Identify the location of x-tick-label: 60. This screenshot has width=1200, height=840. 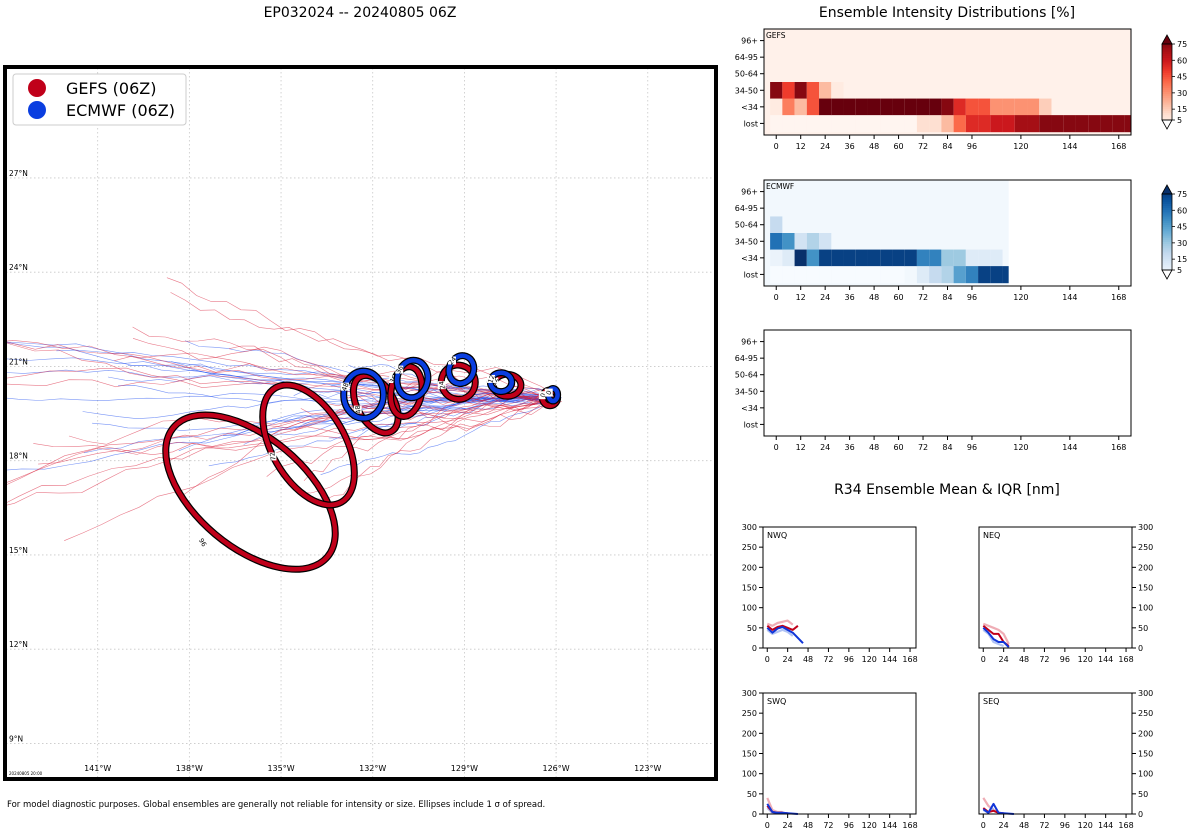
(898, 297).